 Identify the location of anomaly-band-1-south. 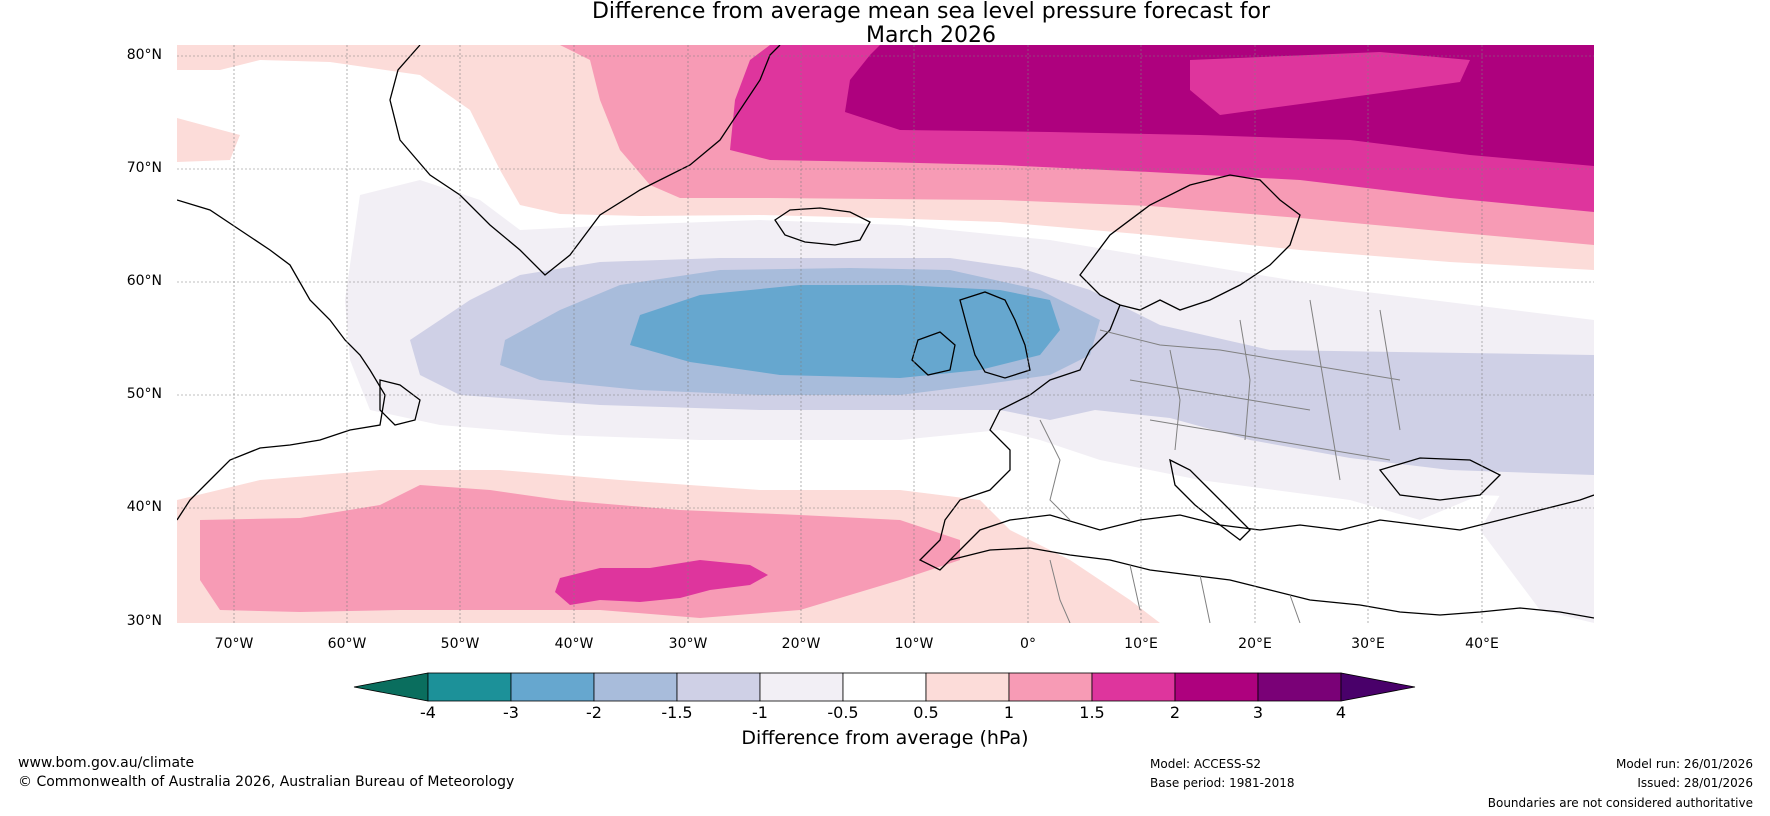
(580, 551).